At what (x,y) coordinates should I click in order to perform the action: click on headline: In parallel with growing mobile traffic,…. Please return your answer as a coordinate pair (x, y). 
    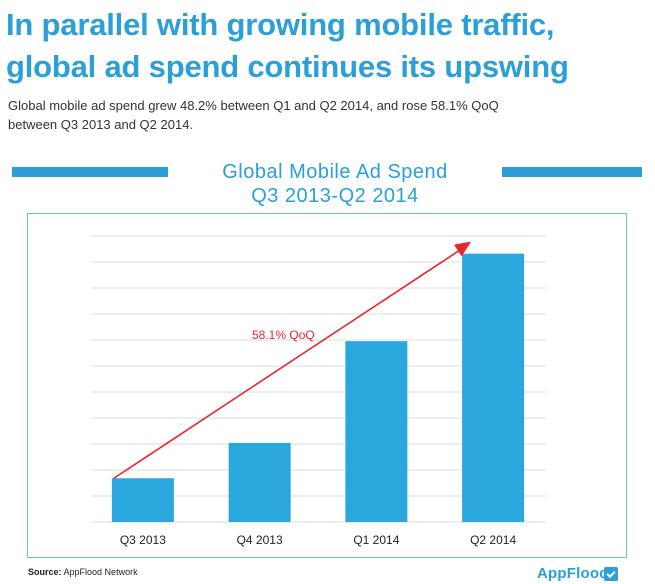
    Looking at the image, I should click on (328, 46).